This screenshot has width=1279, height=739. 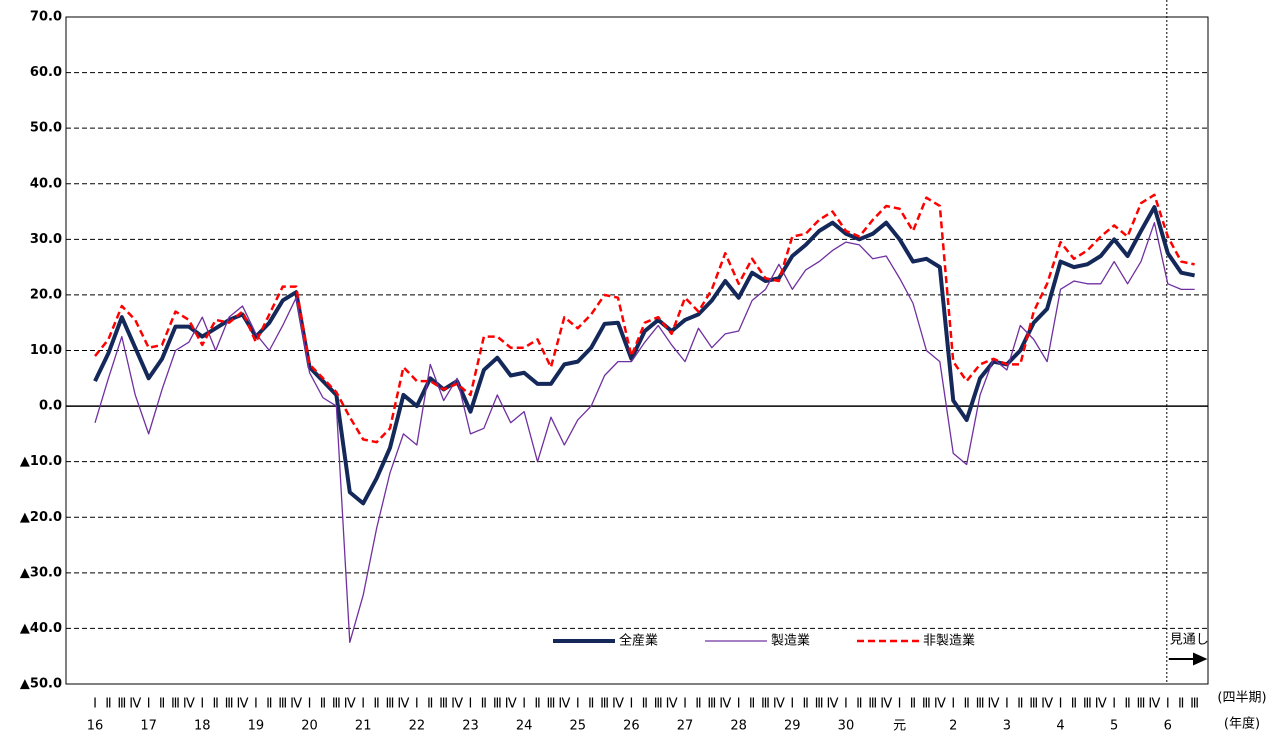 I want to click on year-label: 17, so click(x=148, y=726).